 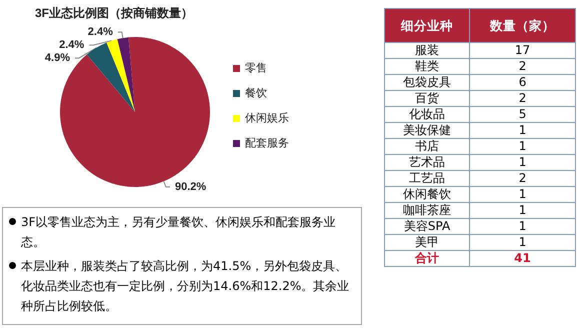 I want to click on category-label: 服装, so click(x=427, y=50).